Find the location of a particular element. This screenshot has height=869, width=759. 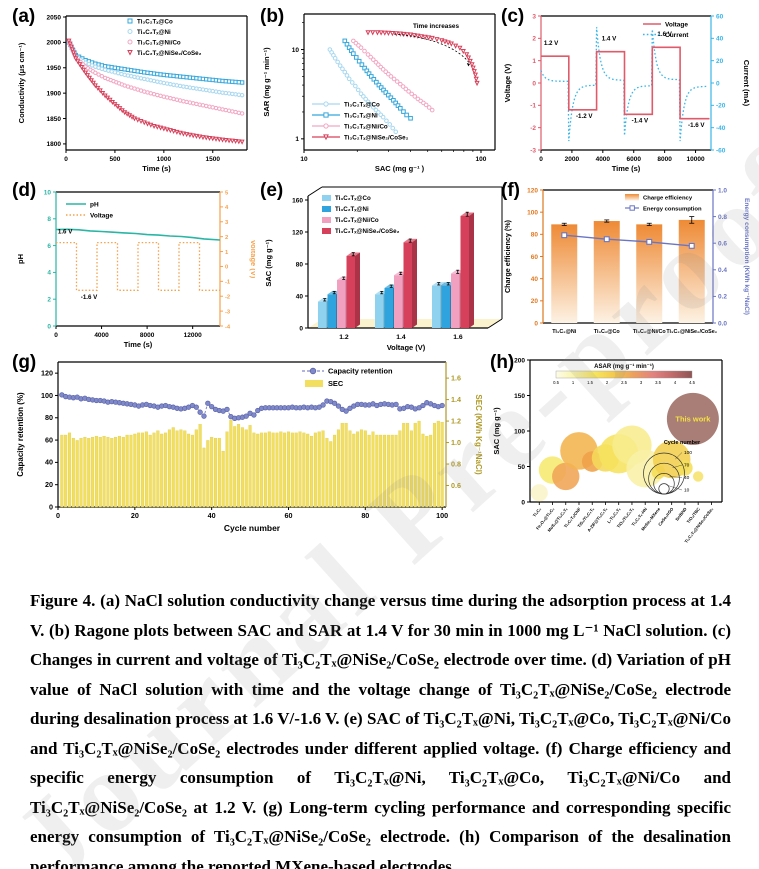

svg-text: -1 is located at coordinates (228, 283).